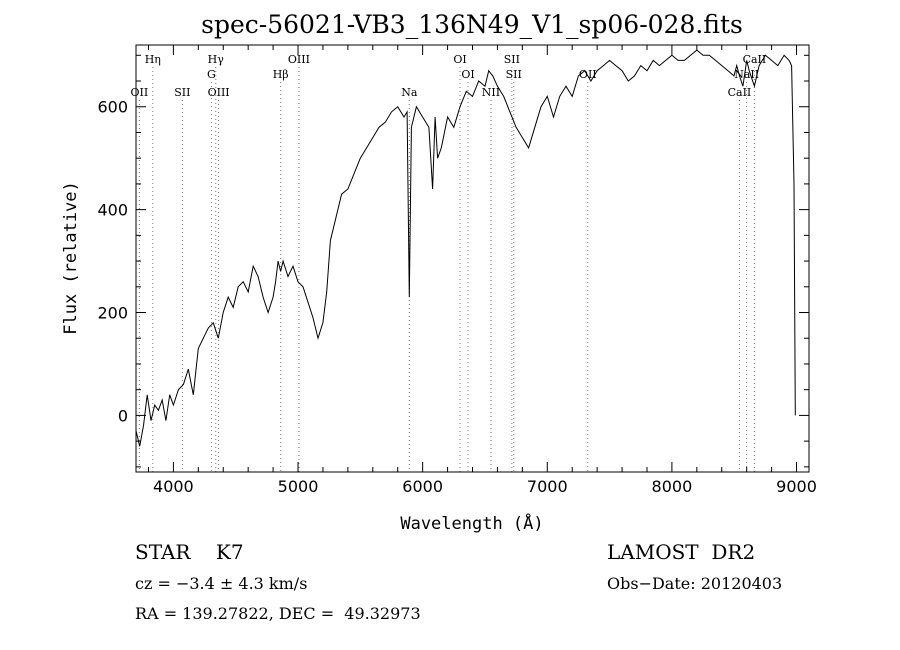  Describe the element at coordinates (491, 92) in the screenshot. I see `line-label: NII` at that location.